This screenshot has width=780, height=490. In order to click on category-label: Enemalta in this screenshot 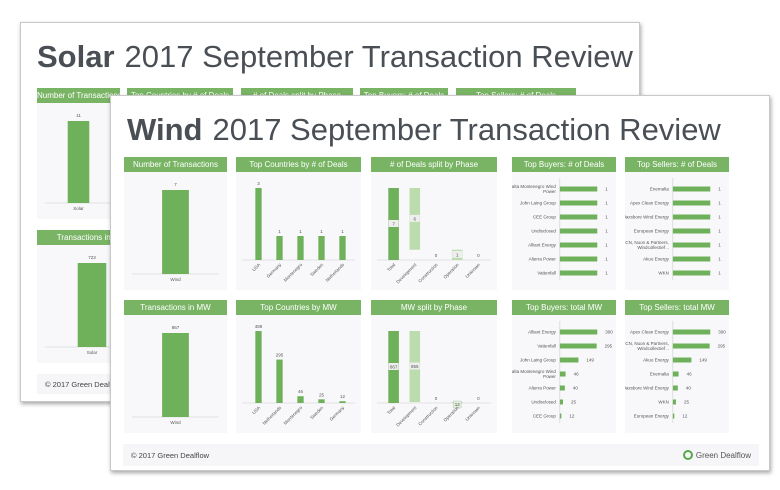, I will do `click(660, 374)`.